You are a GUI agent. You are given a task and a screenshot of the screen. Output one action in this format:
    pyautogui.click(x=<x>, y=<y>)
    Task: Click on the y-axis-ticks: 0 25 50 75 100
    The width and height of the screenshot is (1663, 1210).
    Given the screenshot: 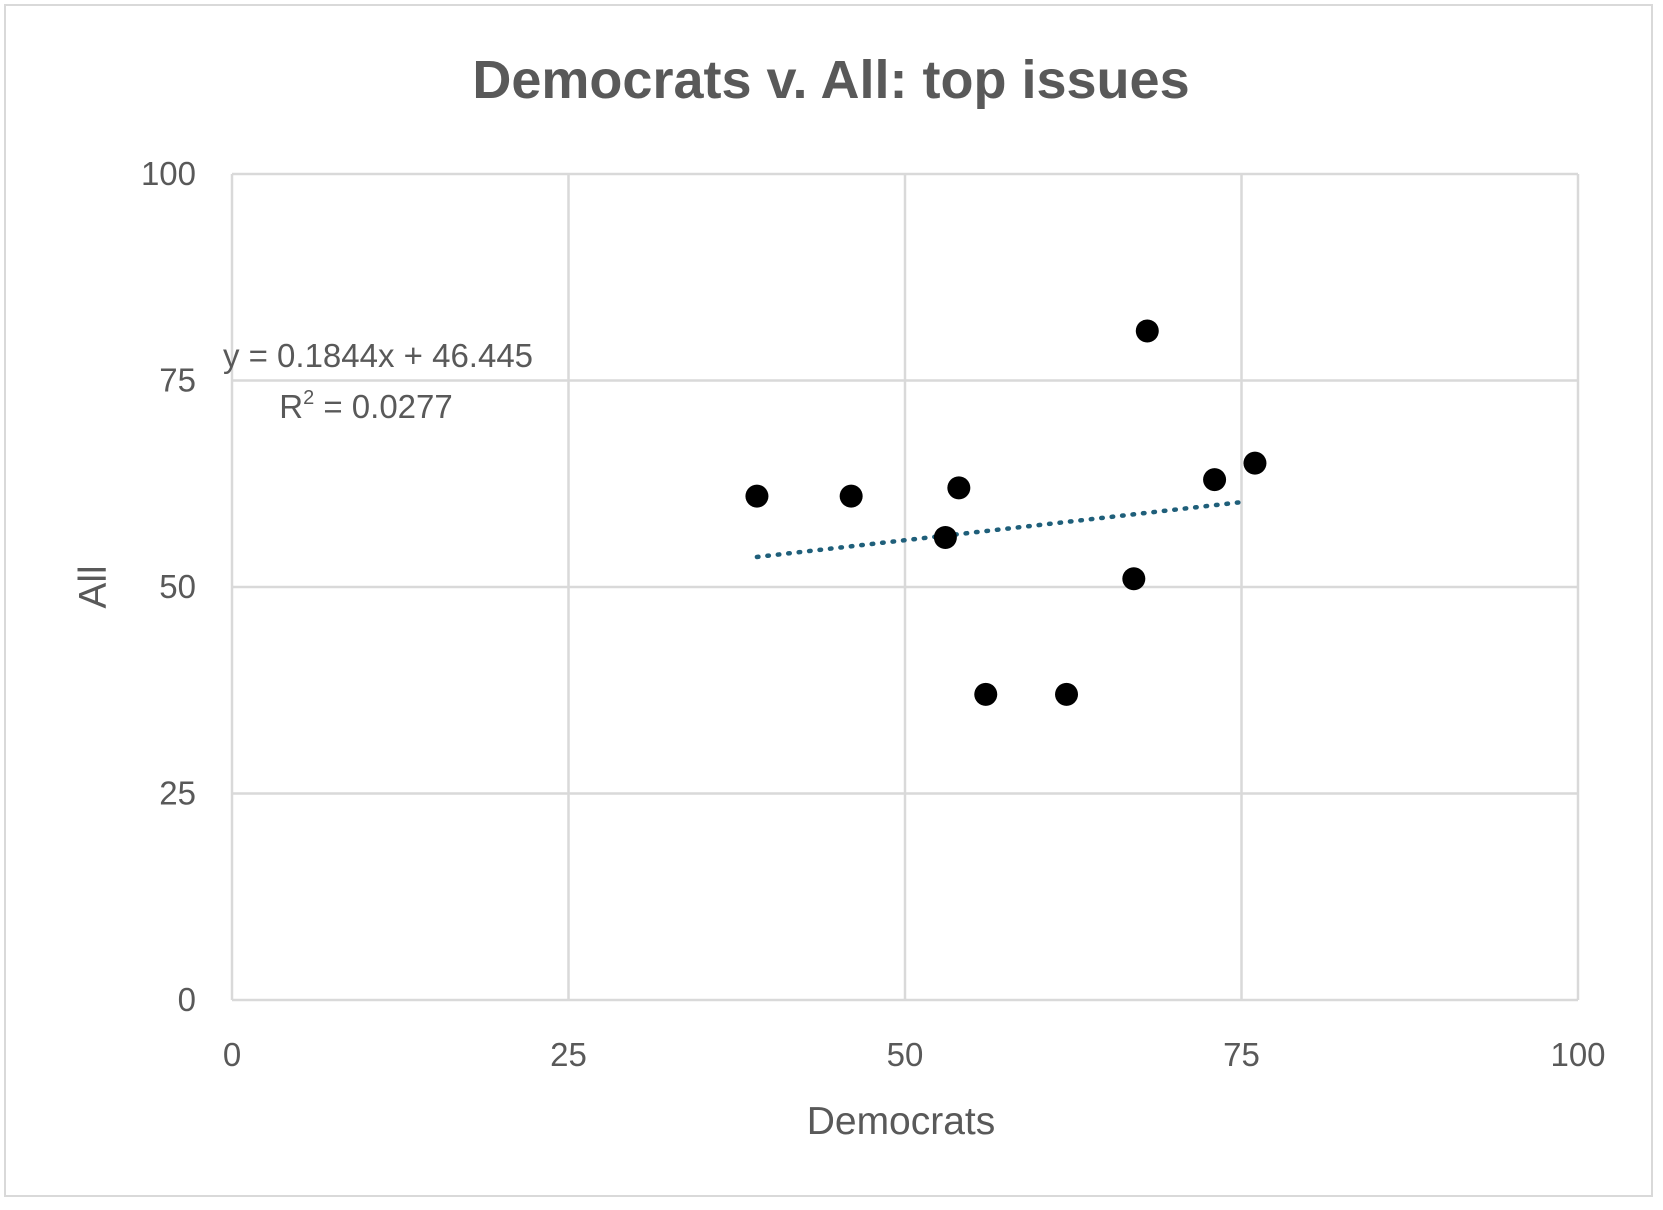 What is the action you would take?
    pyautogui.click(x=168, y=586)
    